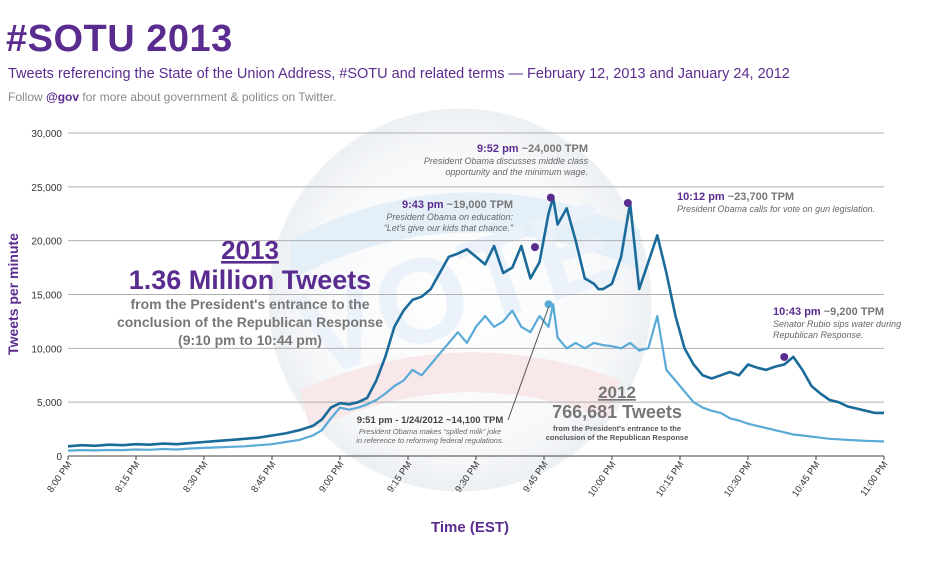  I want to click on callout-heading: 10:12 pm ~23,700 TPM, so click(735, 197).